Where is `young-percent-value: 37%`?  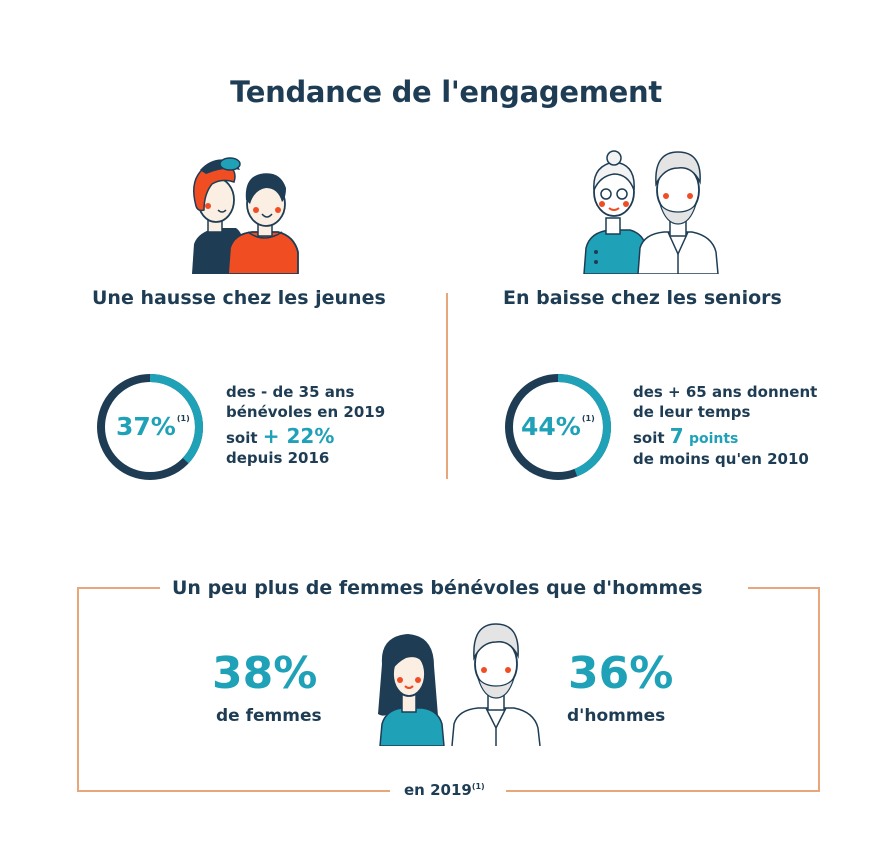
young-percent-value: 37% is located at coordinates (146, 426).